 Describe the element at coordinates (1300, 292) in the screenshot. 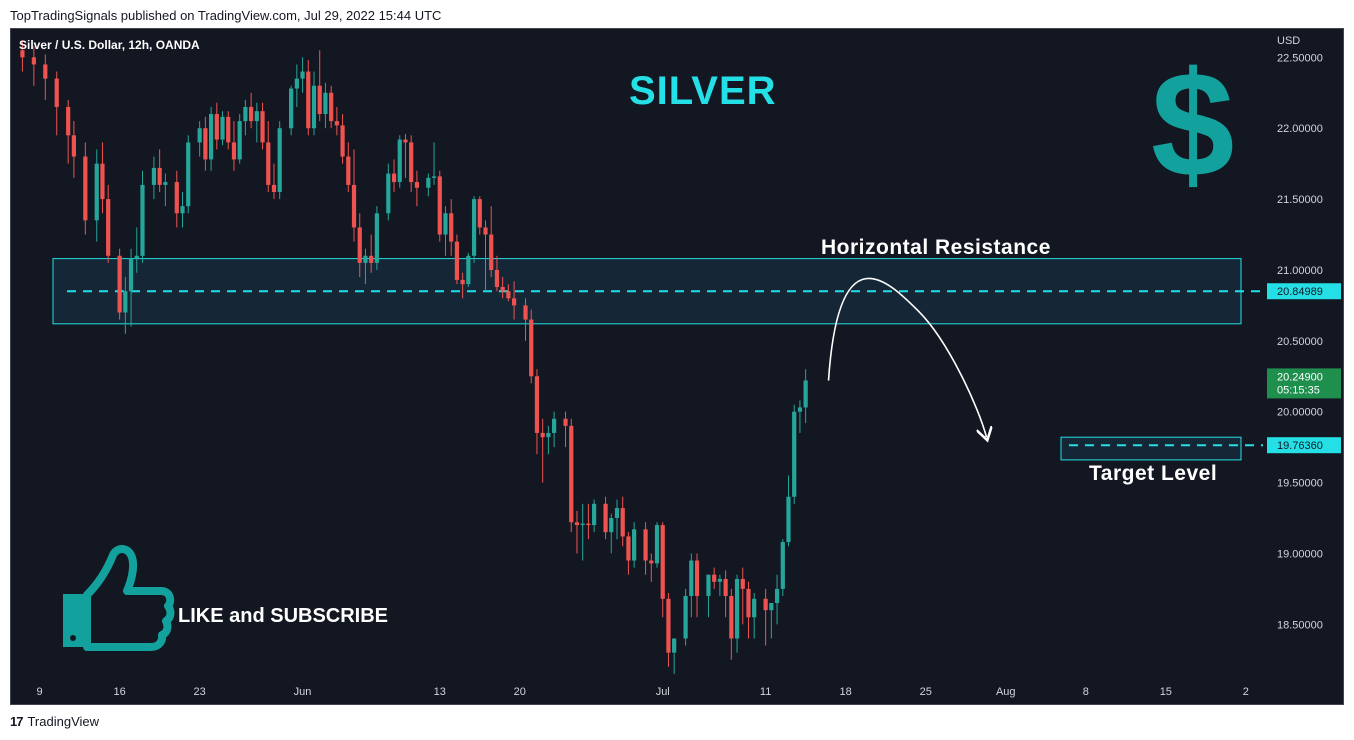

I see `resistance-price-value: 20.84989` at that location.